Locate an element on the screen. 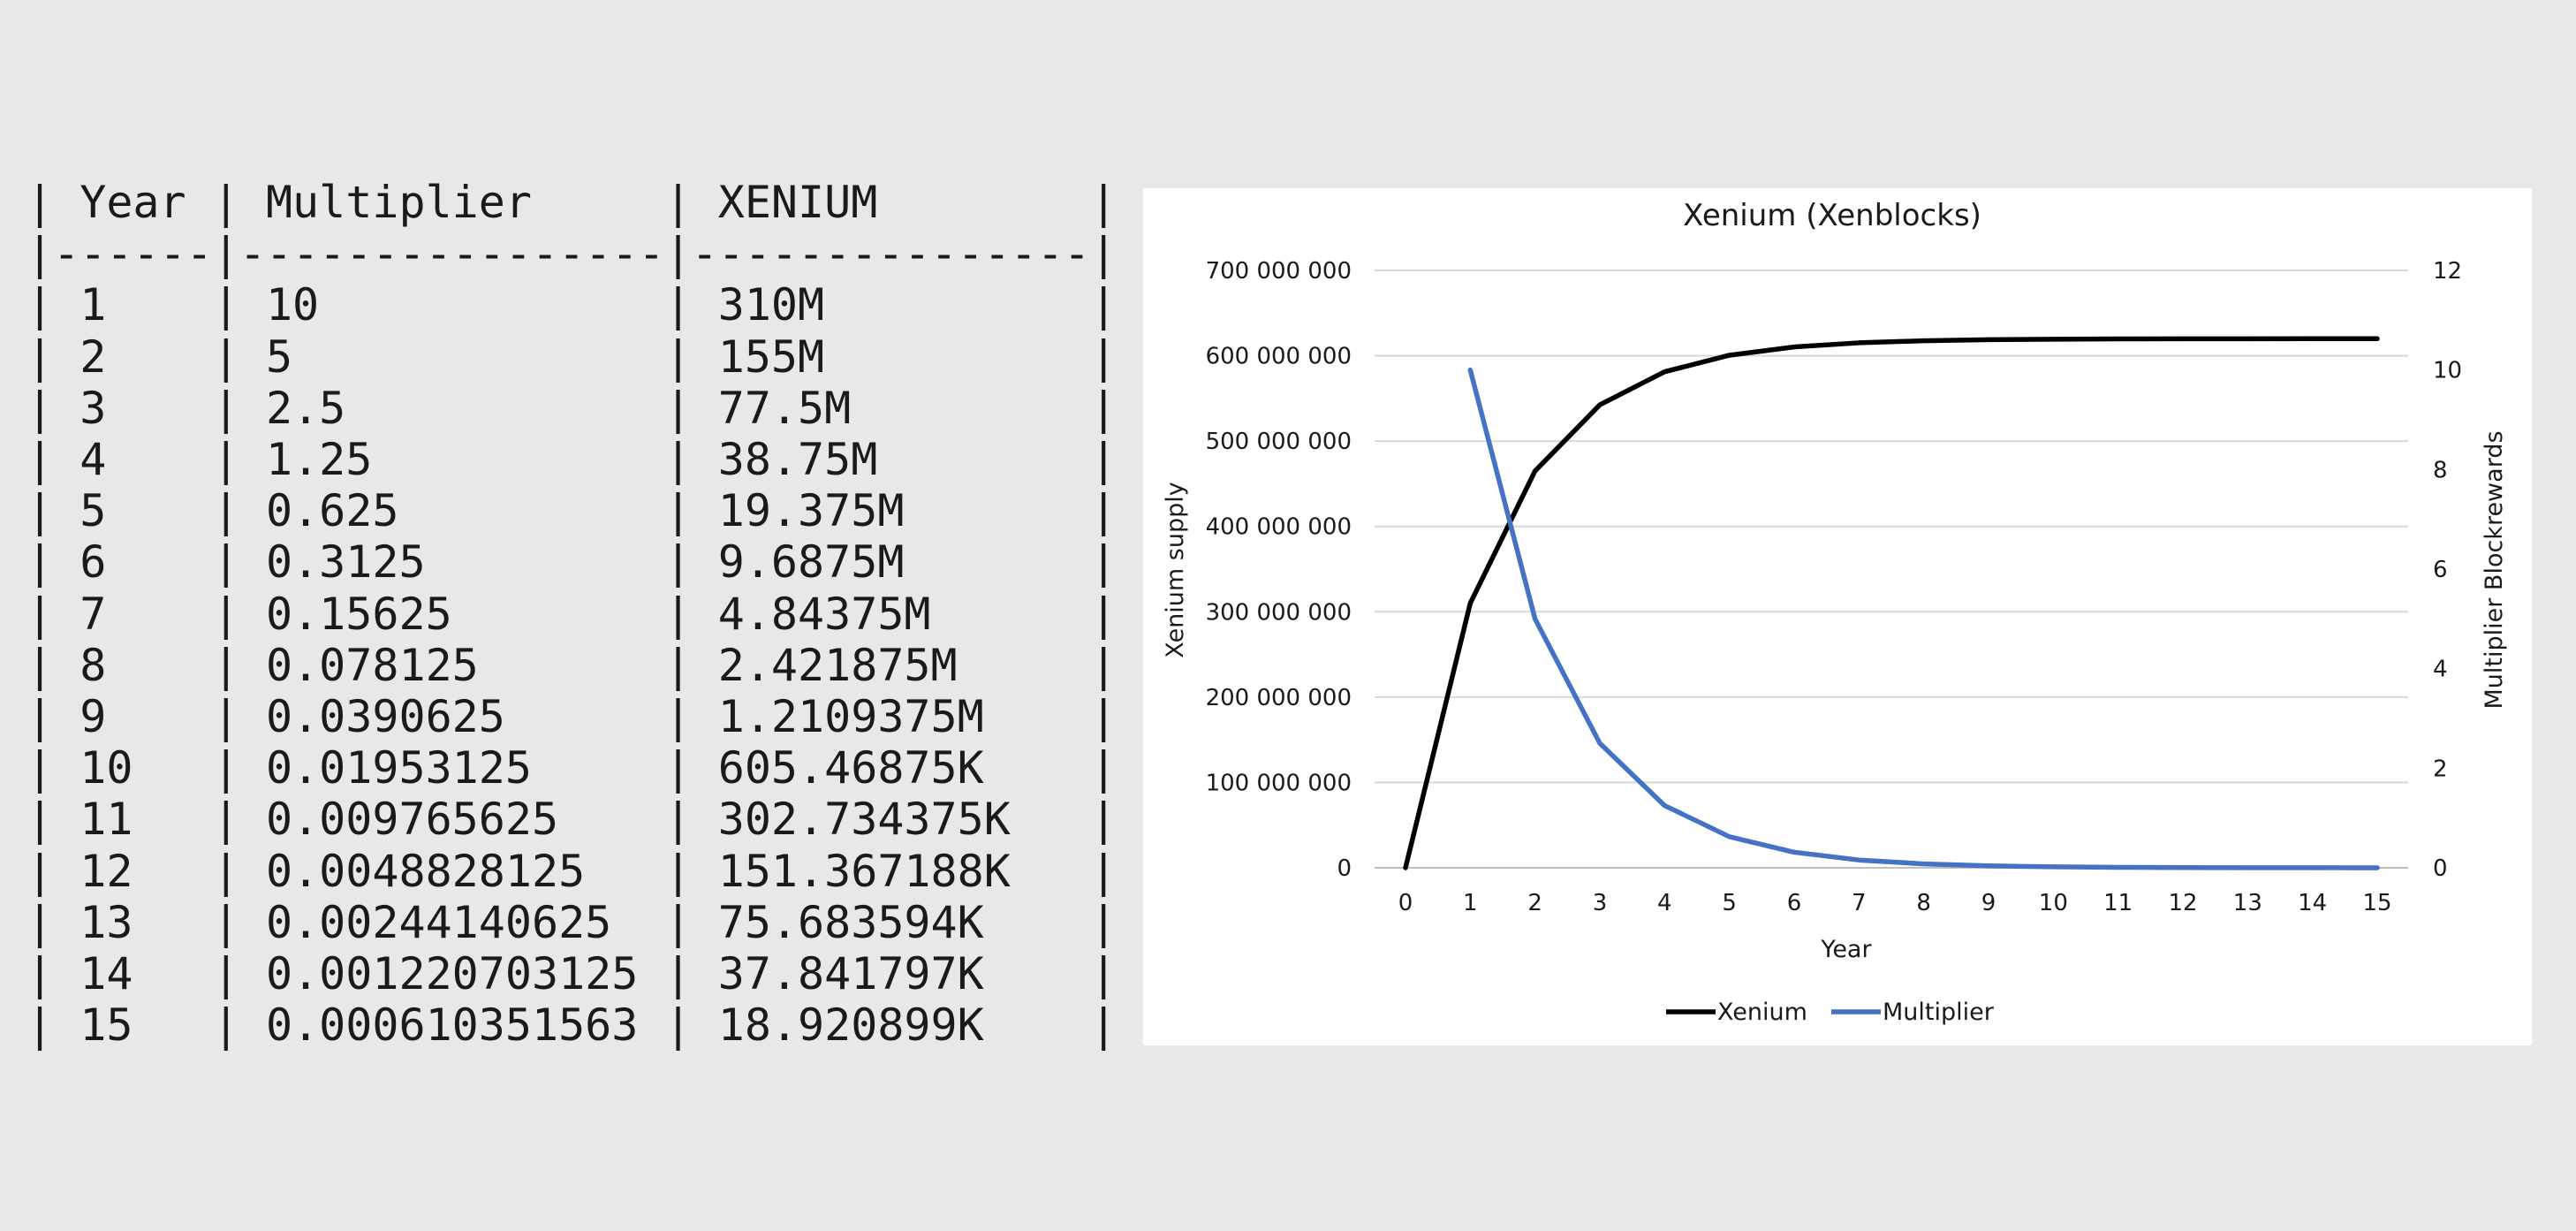 The image size is (2576, 1231). x-tick-label: 10 is located at coordinates (2054, 903).